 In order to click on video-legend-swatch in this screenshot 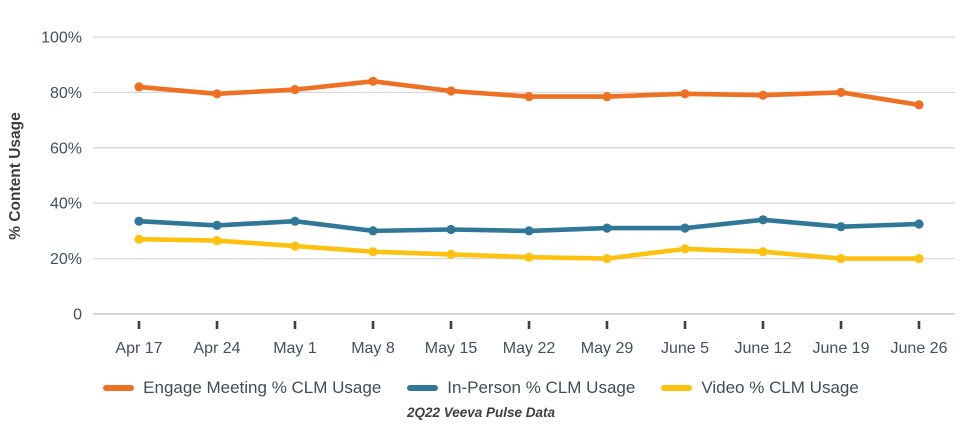, I will do `click(677, 388)`.